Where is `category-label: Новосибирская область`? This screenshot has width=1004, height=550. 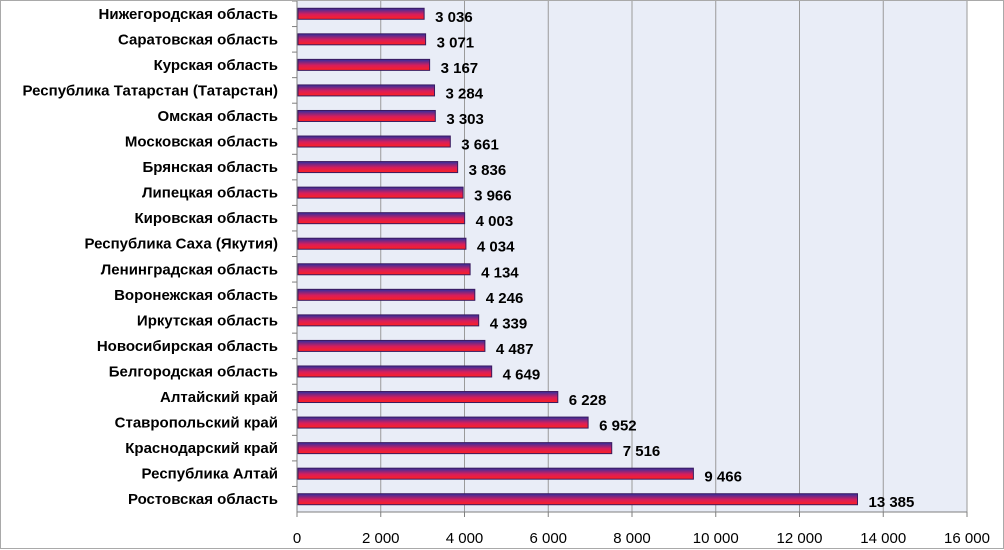 category-label: Новосибирская область is located at coordinates (187, 346).